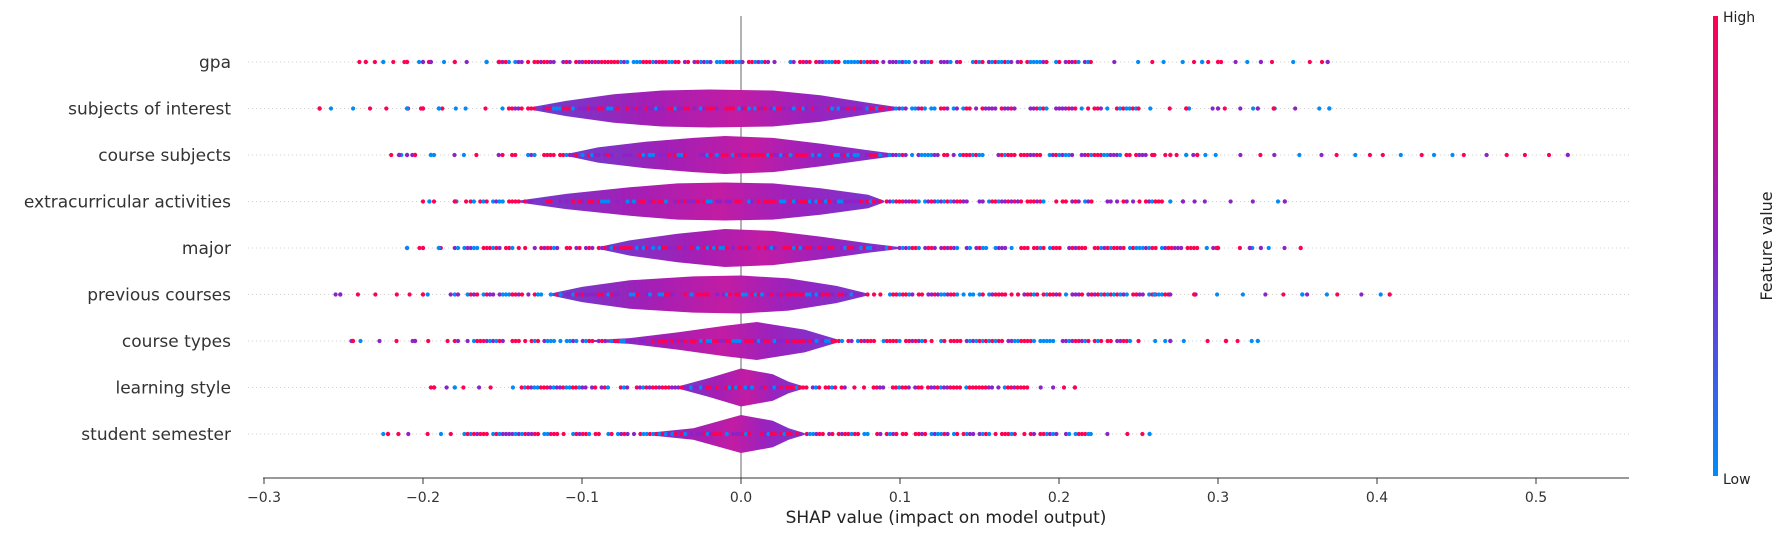  I want to click on colorbar-high-label: High, so click(1739, 18).